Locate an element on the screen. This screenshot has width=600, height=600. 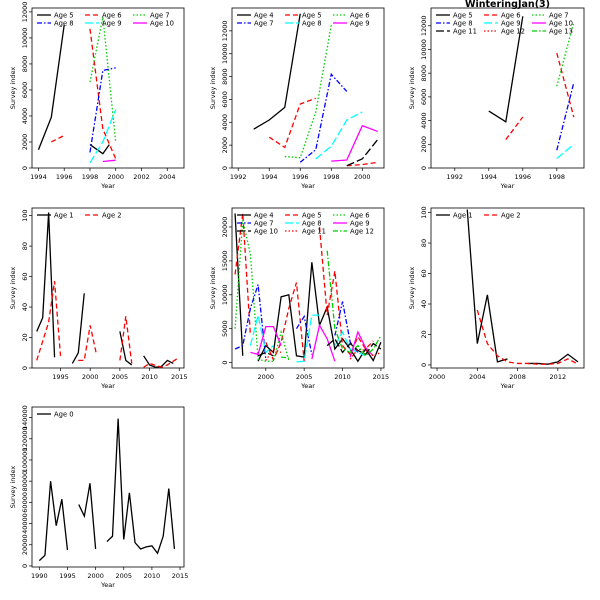
x-tick-label: 2008 is located at coordinates (517, 377).